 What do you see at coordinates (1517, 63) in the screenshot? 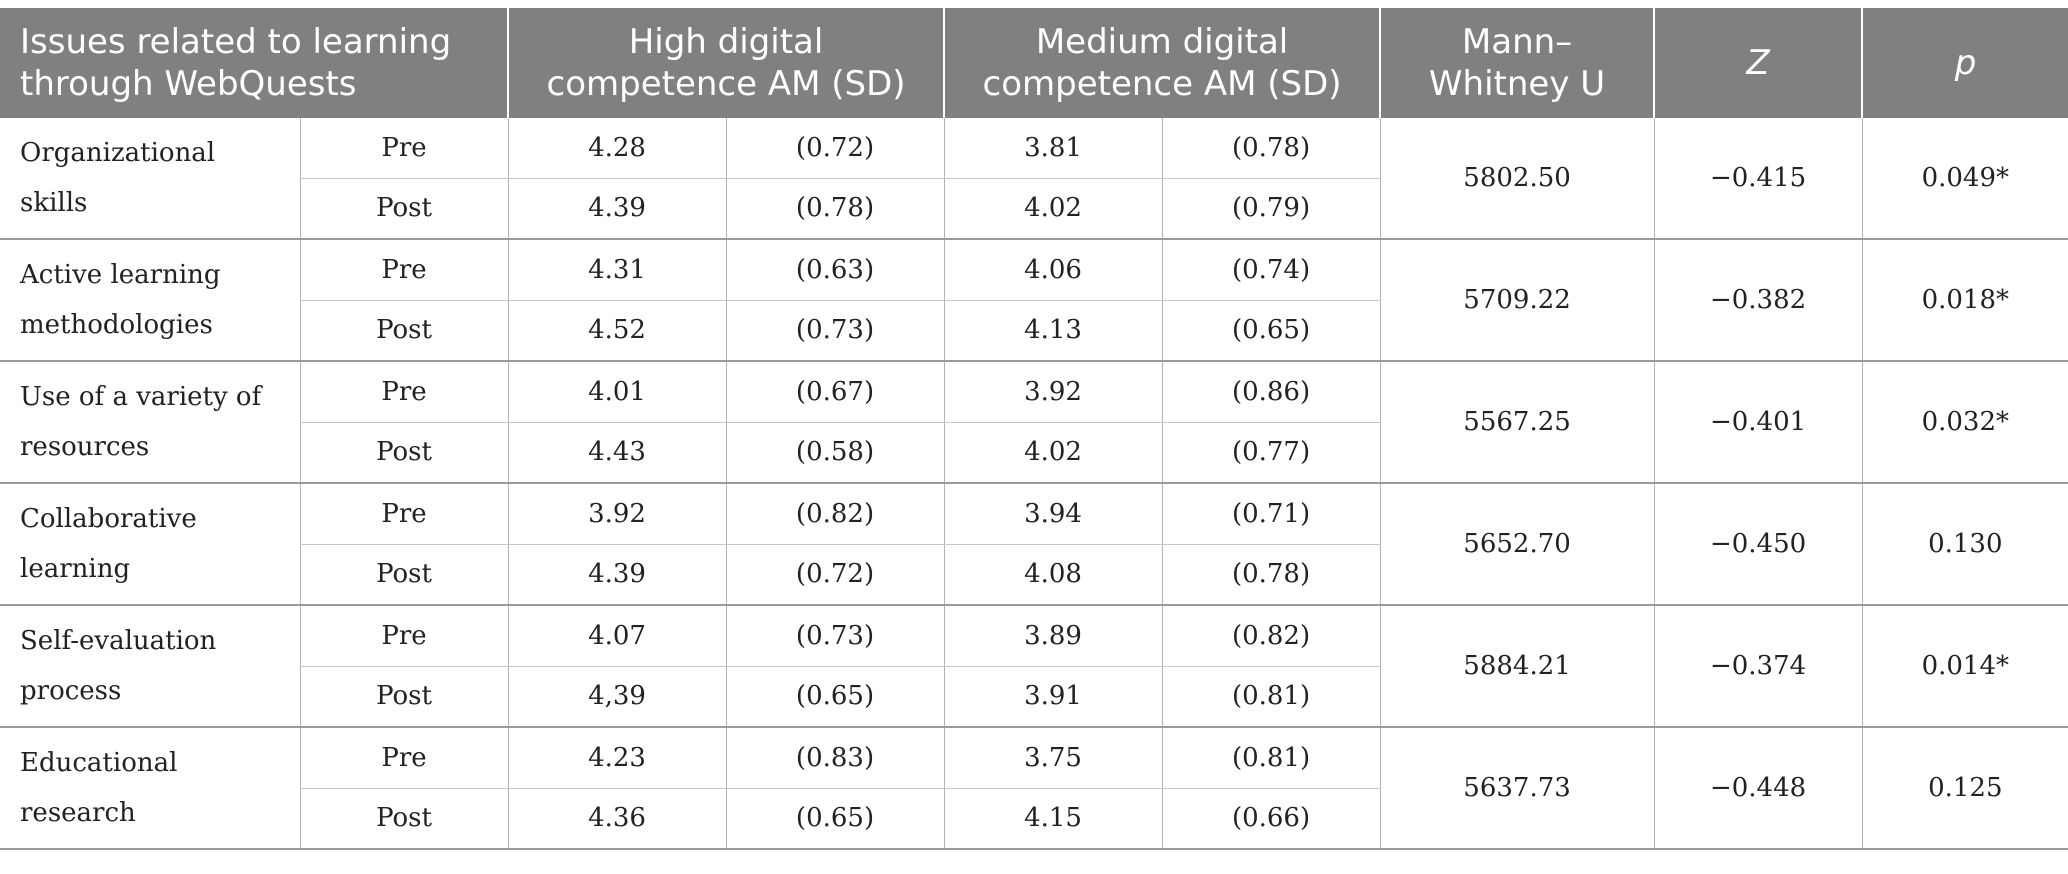
I see `header-mann-whitney: Mann–Whitney U` at bounding box center [1517, 63].